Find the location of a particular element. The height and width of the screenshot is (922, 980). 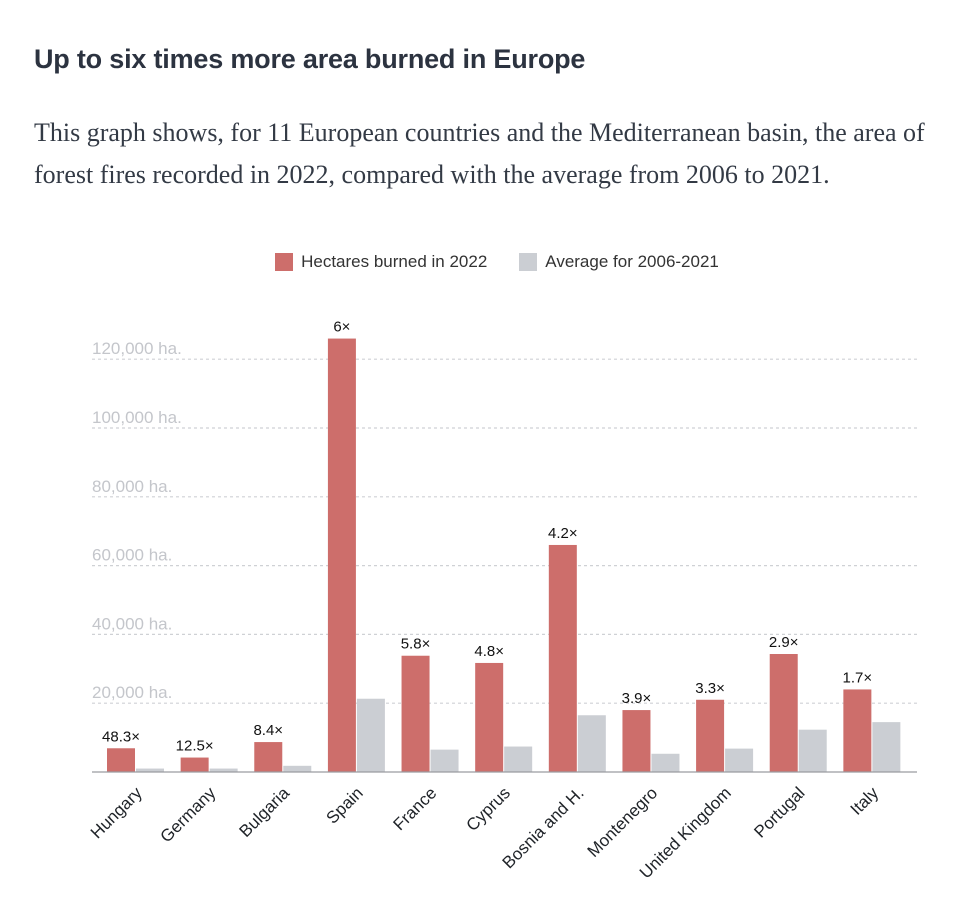

legend-item-average: Average for 2006-2021 is located at coordinates (619, 262).